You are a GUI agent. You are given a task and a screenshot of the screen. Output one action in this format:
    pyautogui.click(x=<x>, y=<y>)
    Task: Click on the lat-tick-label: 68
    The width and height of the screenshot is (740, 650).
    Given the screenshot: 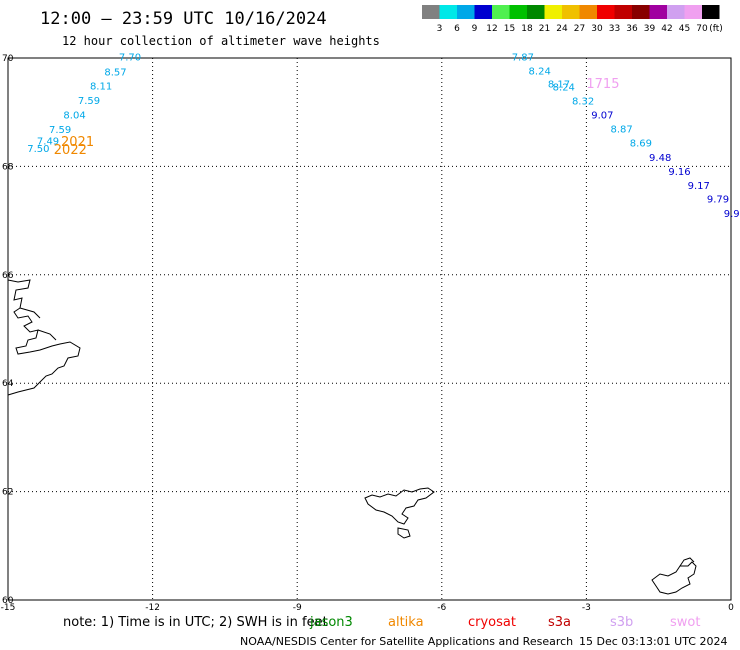 What is the action you would take?
    pyautogui.click(x=8, y=167)
    